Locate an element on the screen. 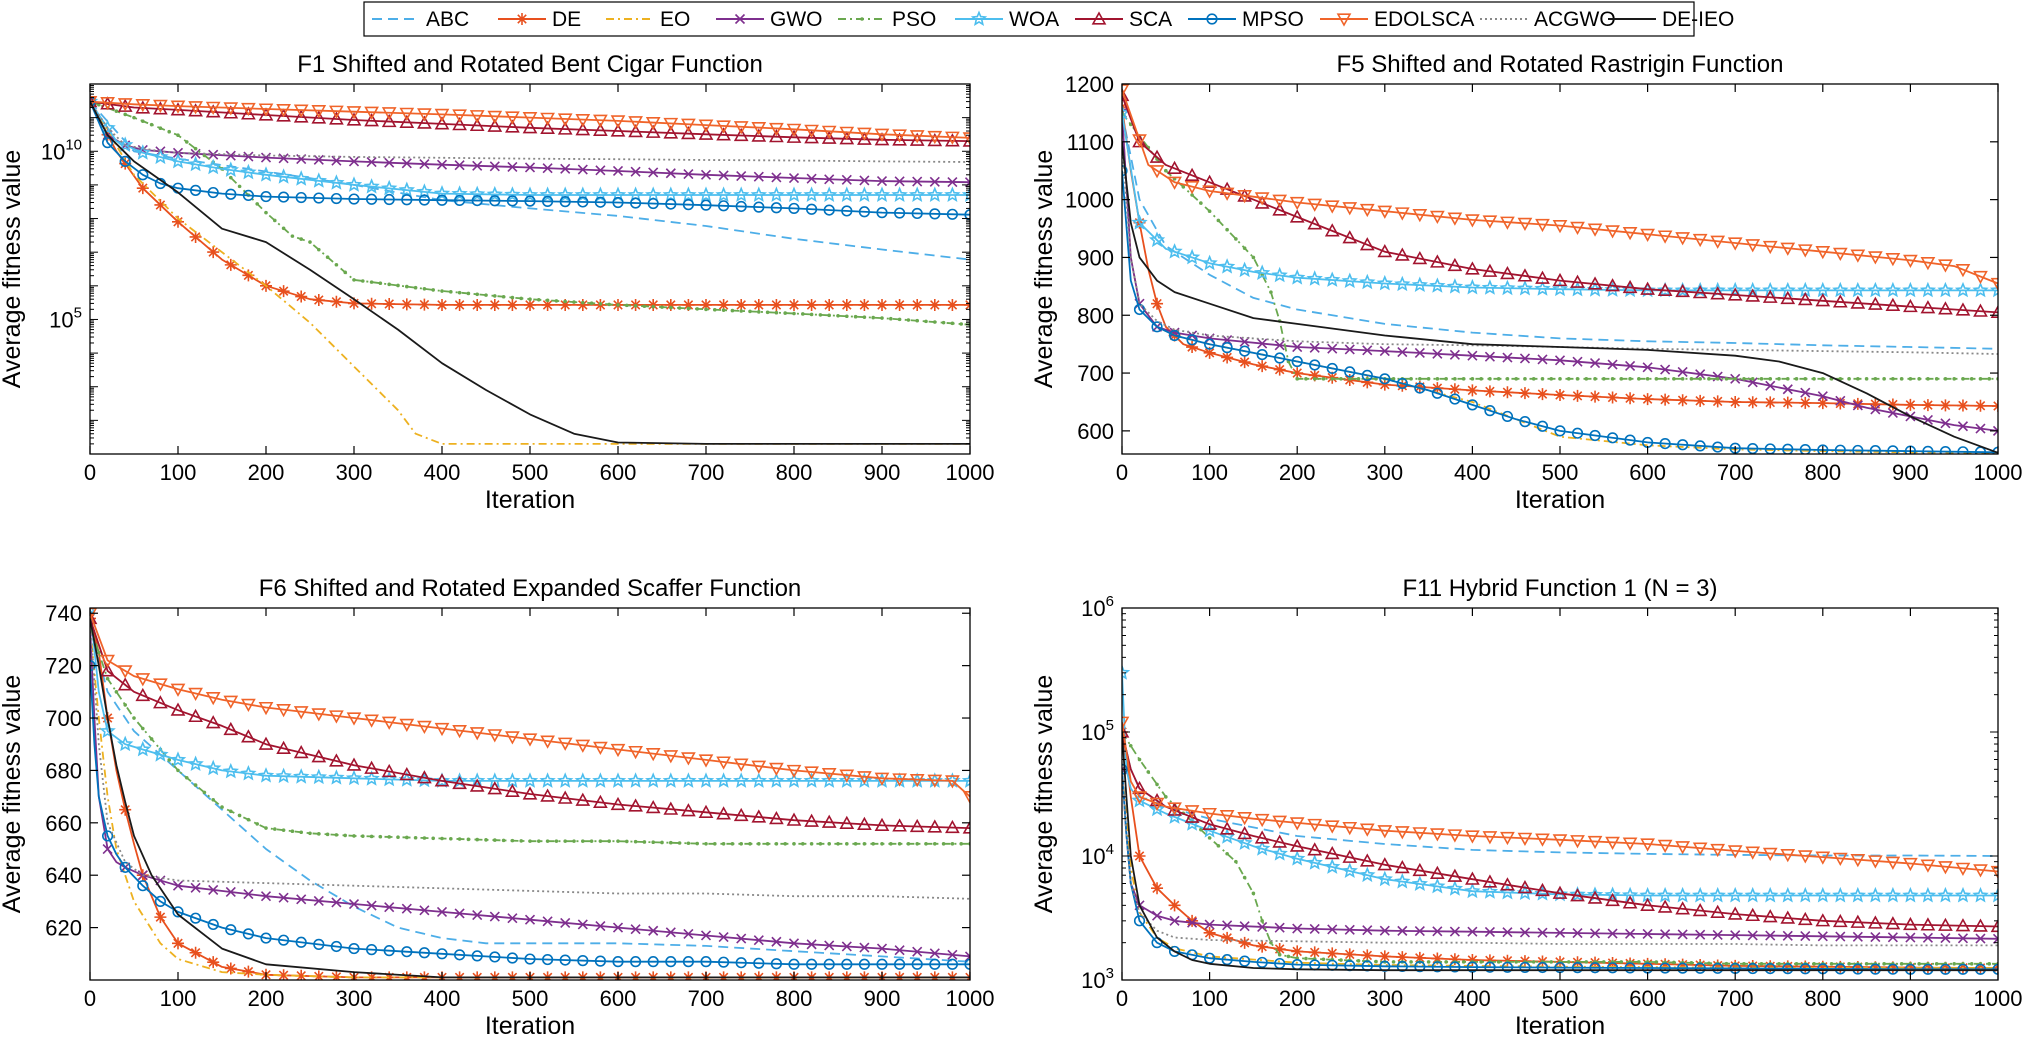 The image size is (2032, 1045). series-line-mpso is located at coordinates (530, 815).